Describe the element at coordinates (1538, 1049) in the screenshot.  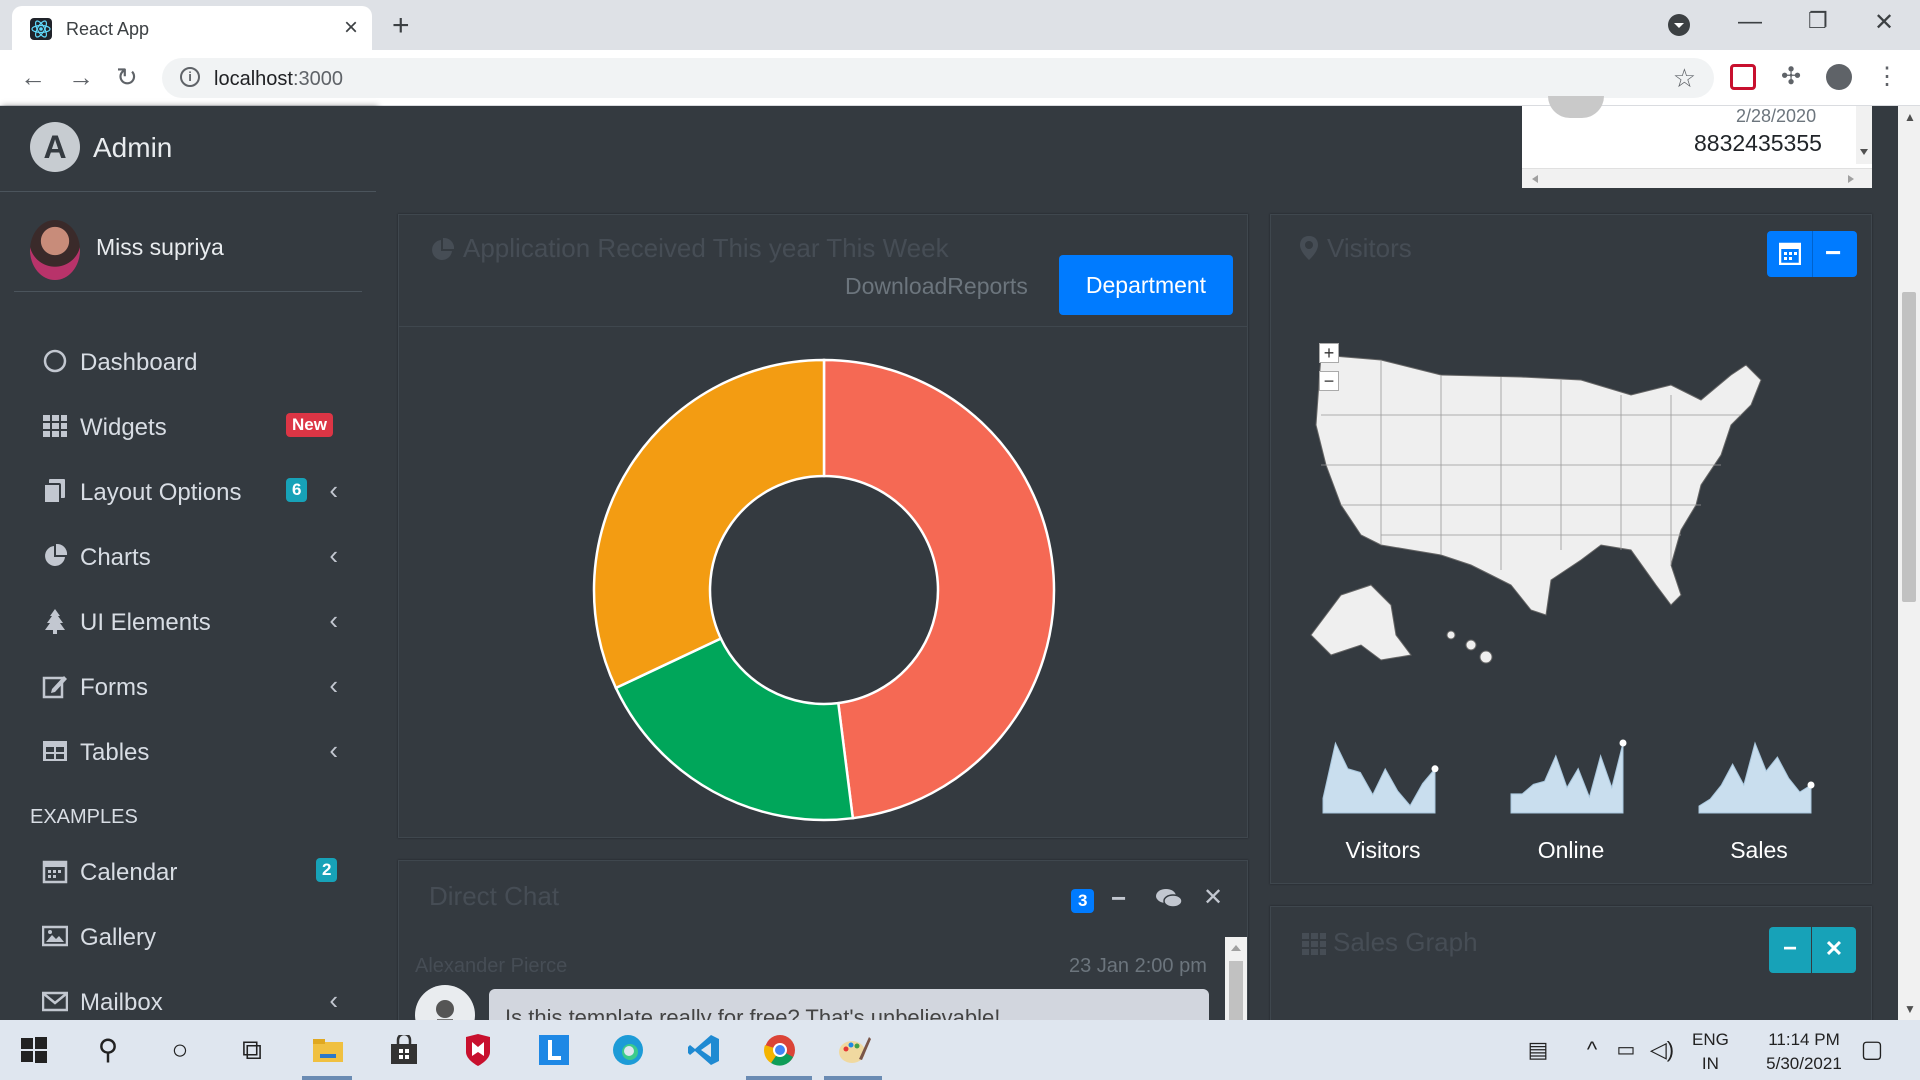
I see `news-icon: ▤` at that location.